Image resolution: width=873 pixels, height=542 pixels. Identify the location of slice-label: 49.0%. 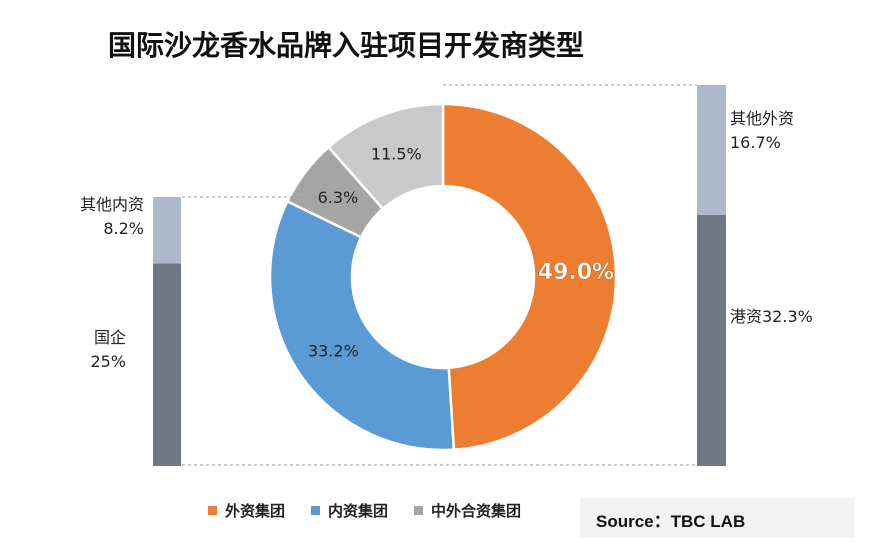
(576, 272).